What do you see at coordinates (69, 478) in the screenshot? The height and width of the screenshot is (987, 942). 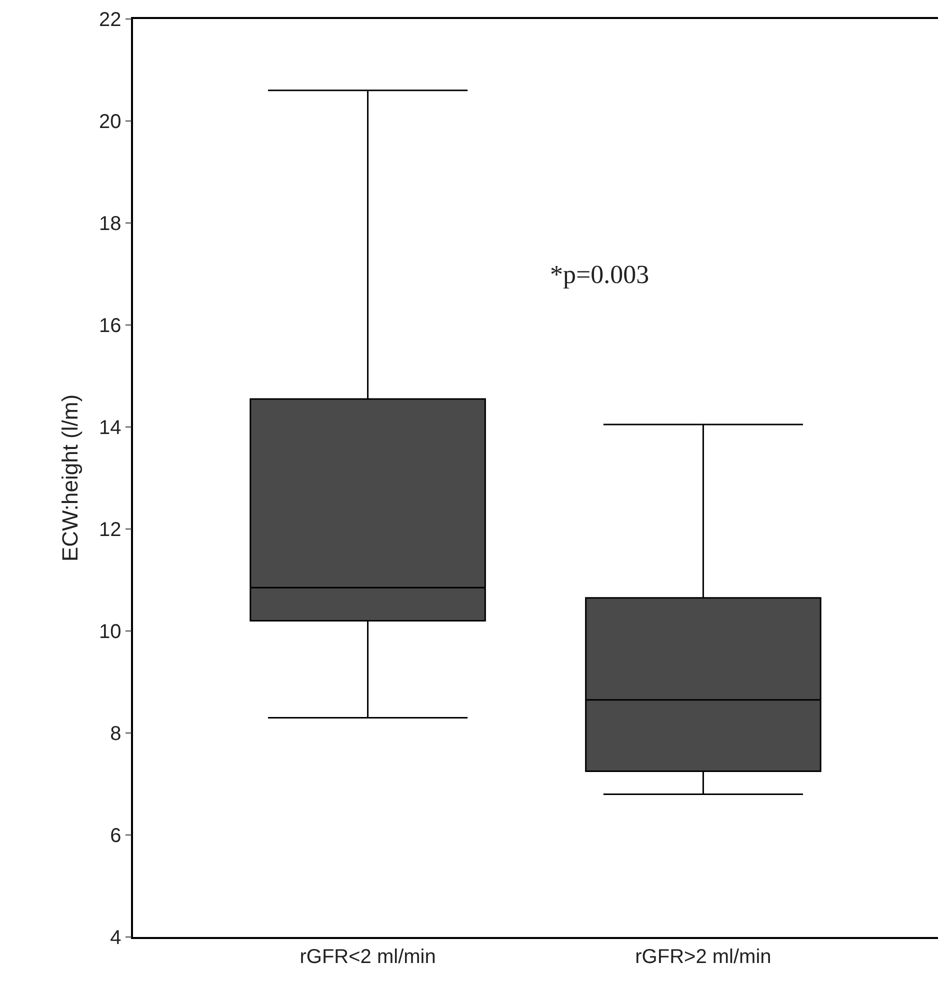 I see `y-axis-title: ECW:height (l/m)` at bounding box center [69, 478].